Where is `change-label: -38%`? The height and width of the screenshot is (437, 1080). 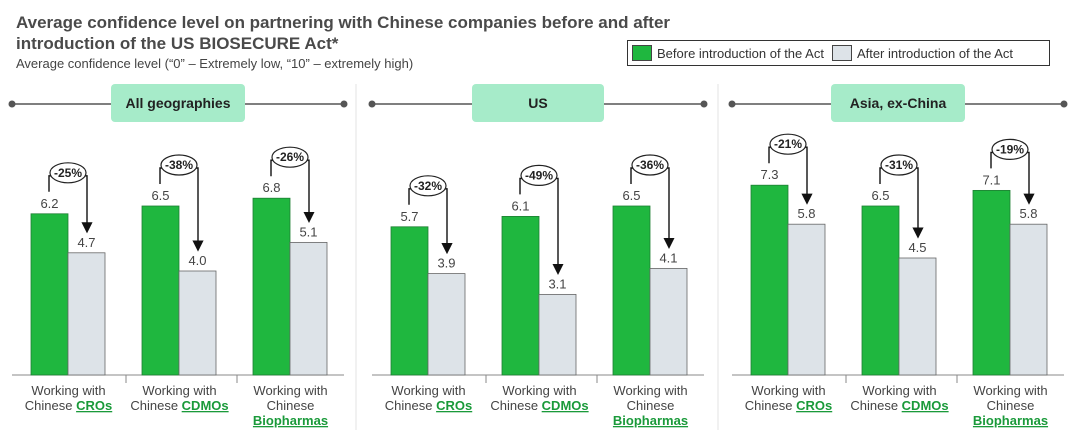 change-label: -38% is located at coordinates (179, 165).